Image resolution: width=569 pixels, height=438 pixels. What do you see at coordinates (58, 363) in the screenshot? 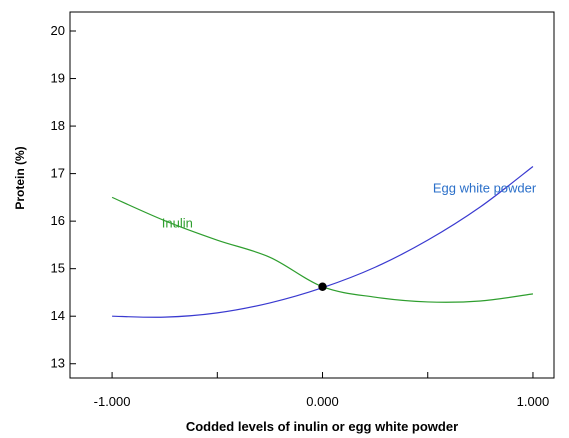
I see `y-tick-label: 13` at bounding box center [58, 363].